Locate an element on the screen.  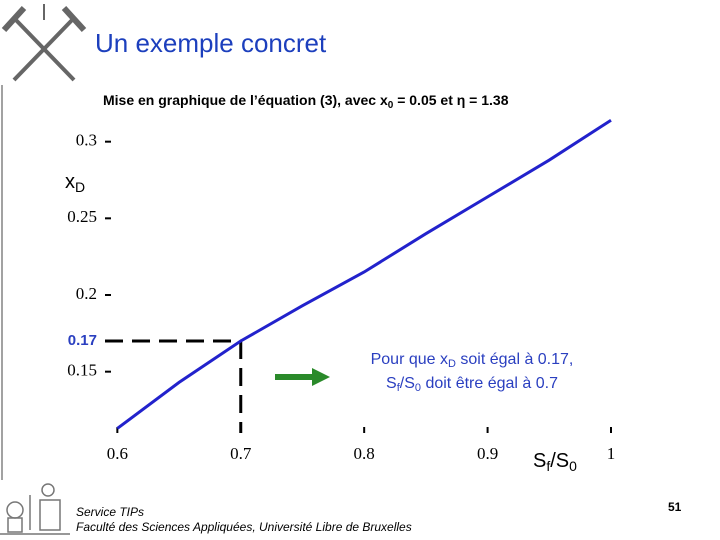
x-label-text: S is located at coordinates (539, 461).